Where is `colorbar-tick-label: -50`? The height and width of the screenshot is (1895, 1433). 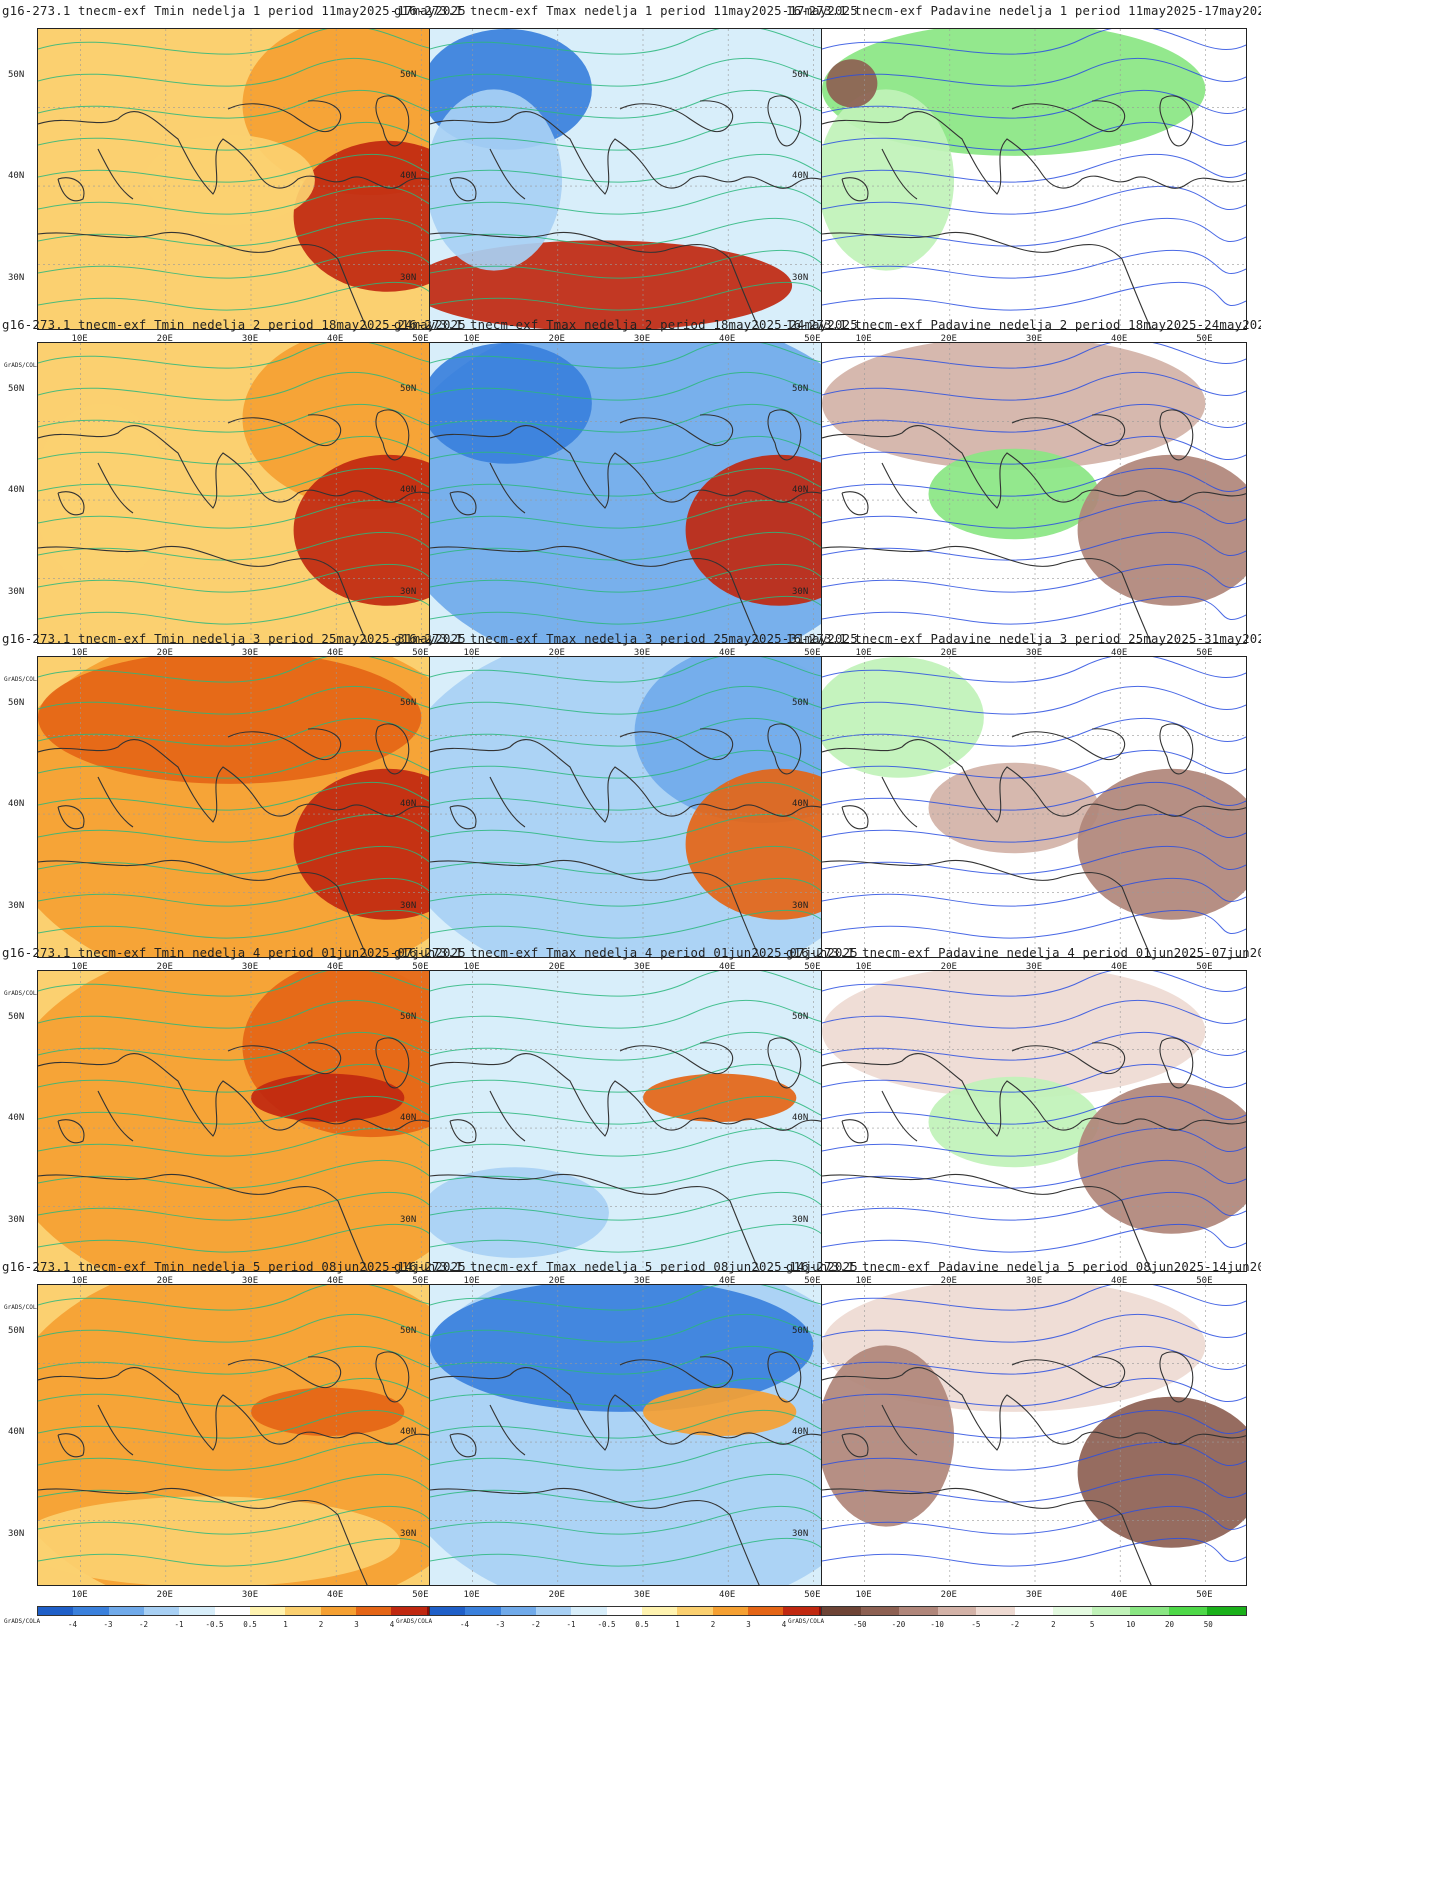 colorbar-tick-label: -50 is located at coordinates (859, 1624).